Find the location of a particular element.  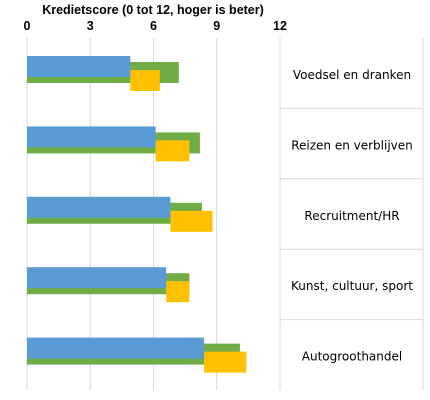

x-tick-label: 3 is located at coordinates (90, 26).